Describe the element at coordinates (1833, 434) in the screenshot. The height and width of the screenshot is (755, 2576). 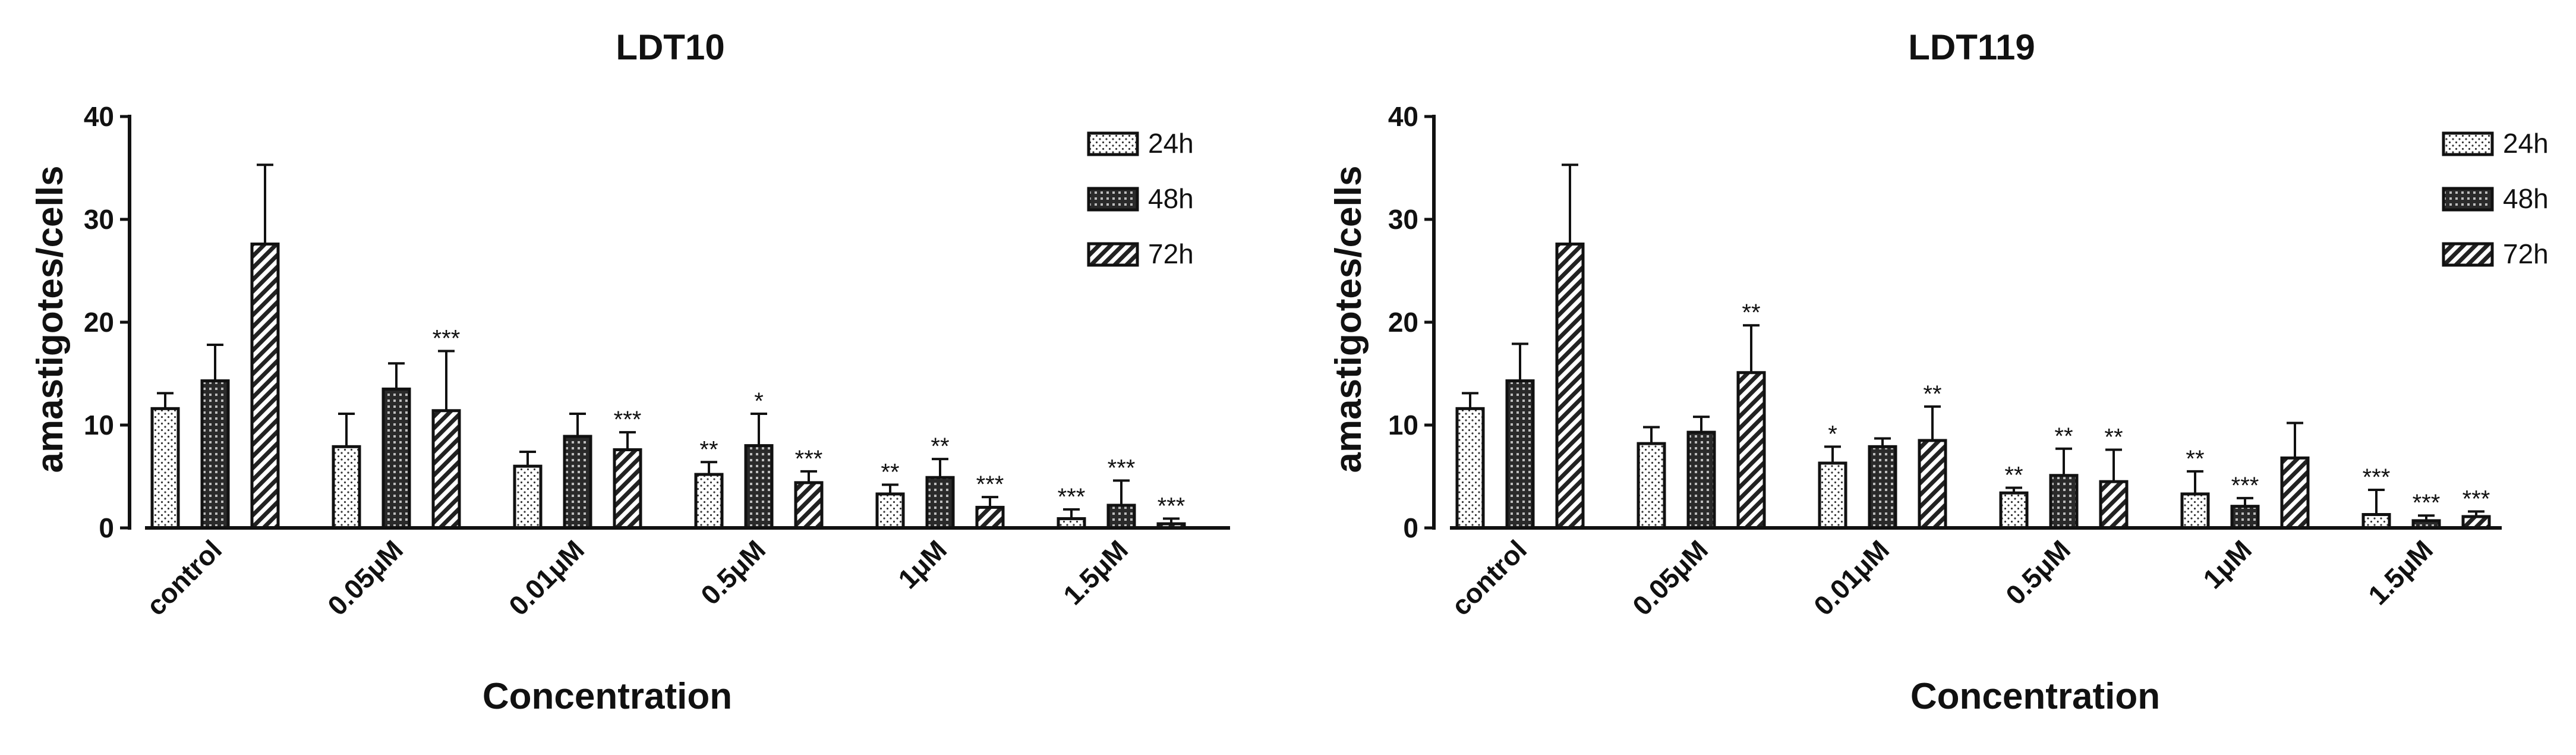
I see `significance-label: *` at that location.